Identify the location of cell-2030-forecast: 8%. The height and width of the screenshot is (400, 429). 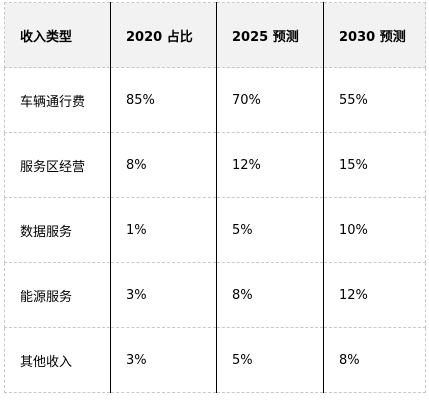
(374, 360).